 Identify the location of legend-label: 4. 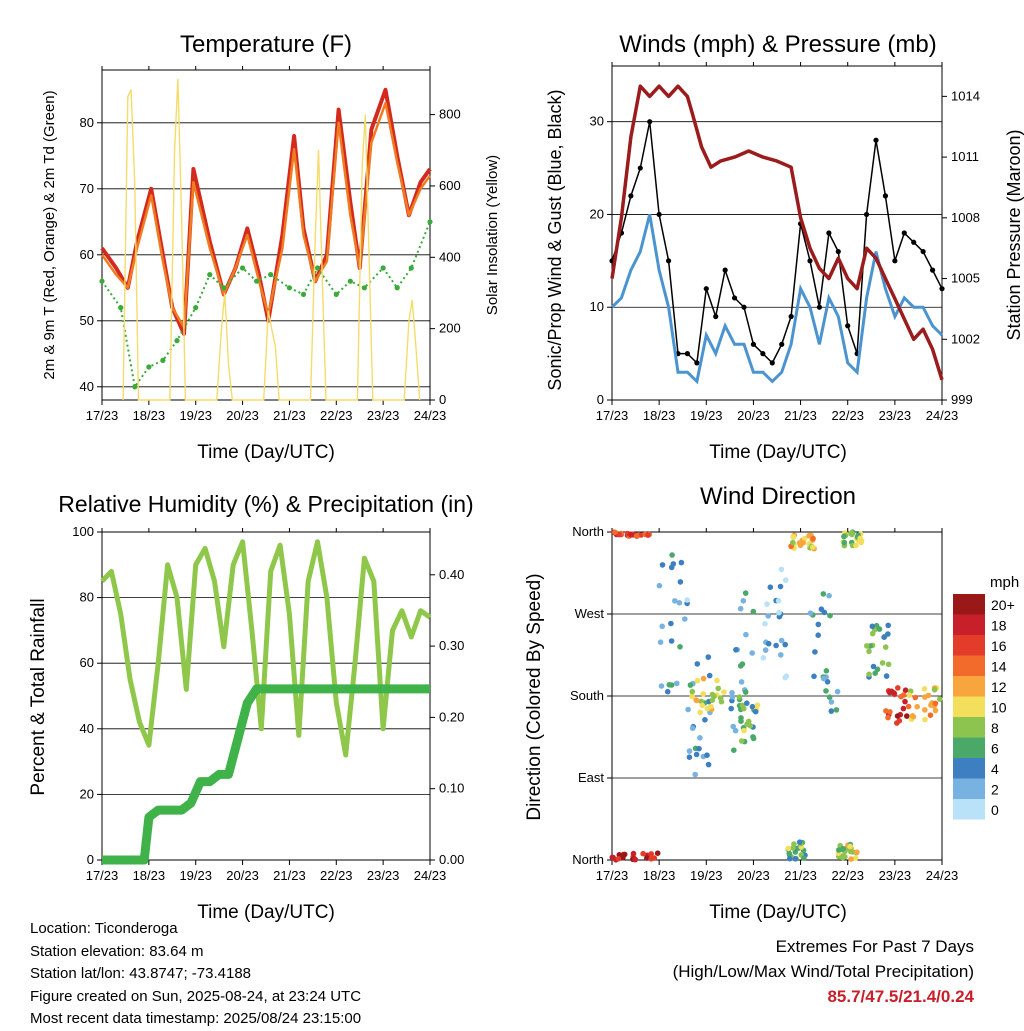
(995, 769).